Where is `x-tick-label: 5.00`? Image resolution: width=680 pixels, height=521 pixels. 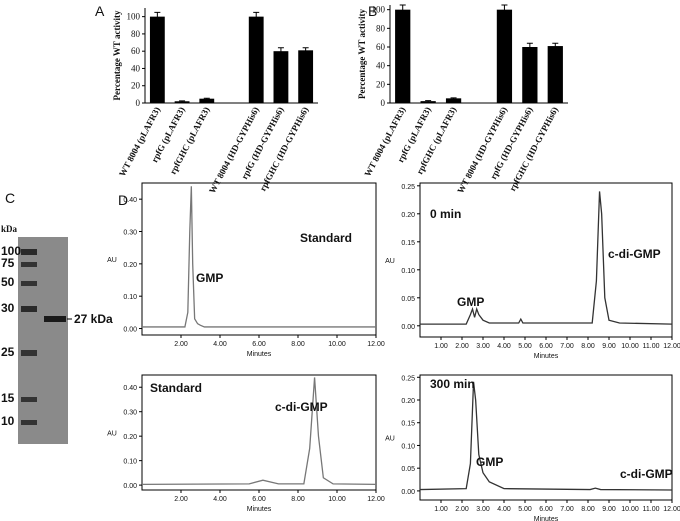
x-tick-label: 5.00 is located at coordinates (525, 346).